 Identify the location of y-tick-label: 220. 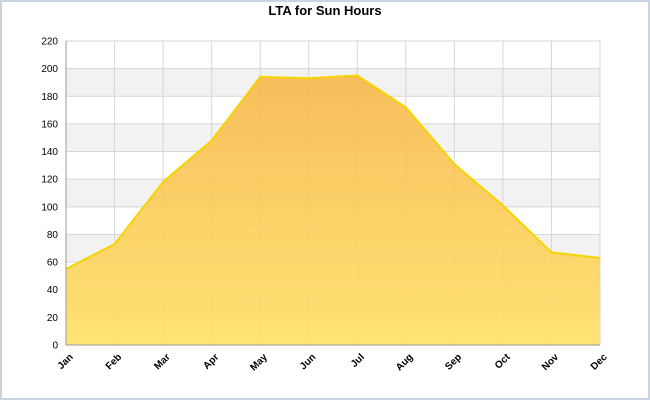
(49, 42).